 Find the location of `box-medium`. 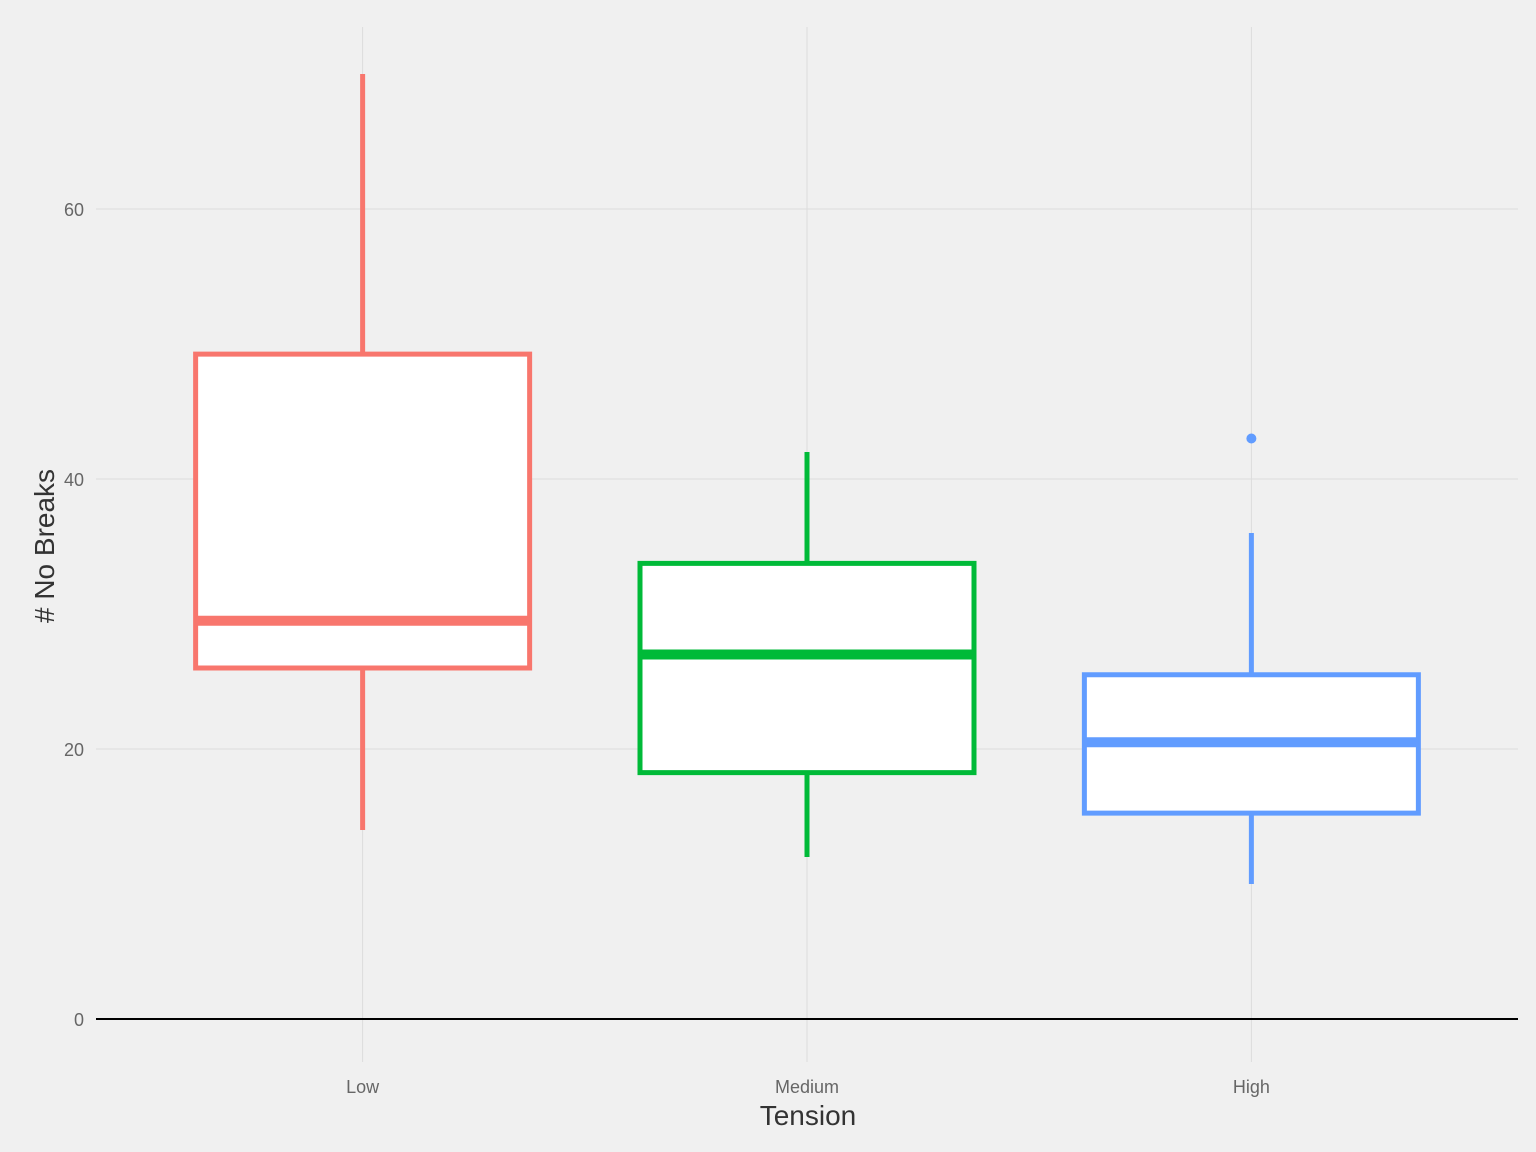

box-medium is located at coordinates (807, 654).